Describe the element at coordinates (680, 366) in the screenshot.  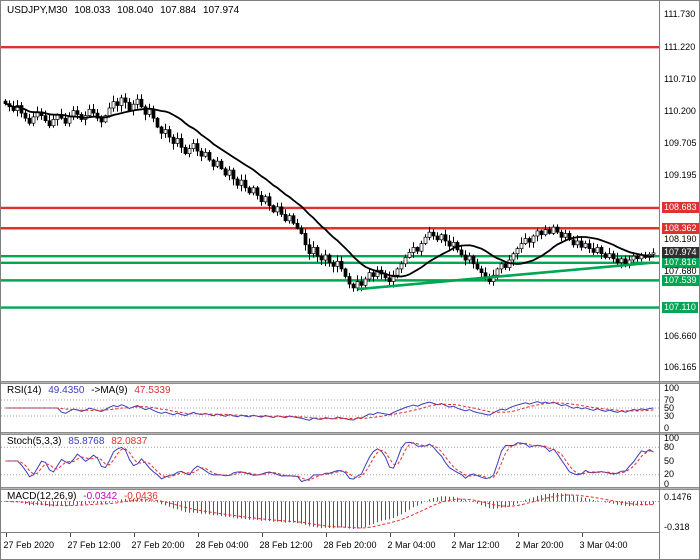
I see `price-axis-label: 106.165` at that location.